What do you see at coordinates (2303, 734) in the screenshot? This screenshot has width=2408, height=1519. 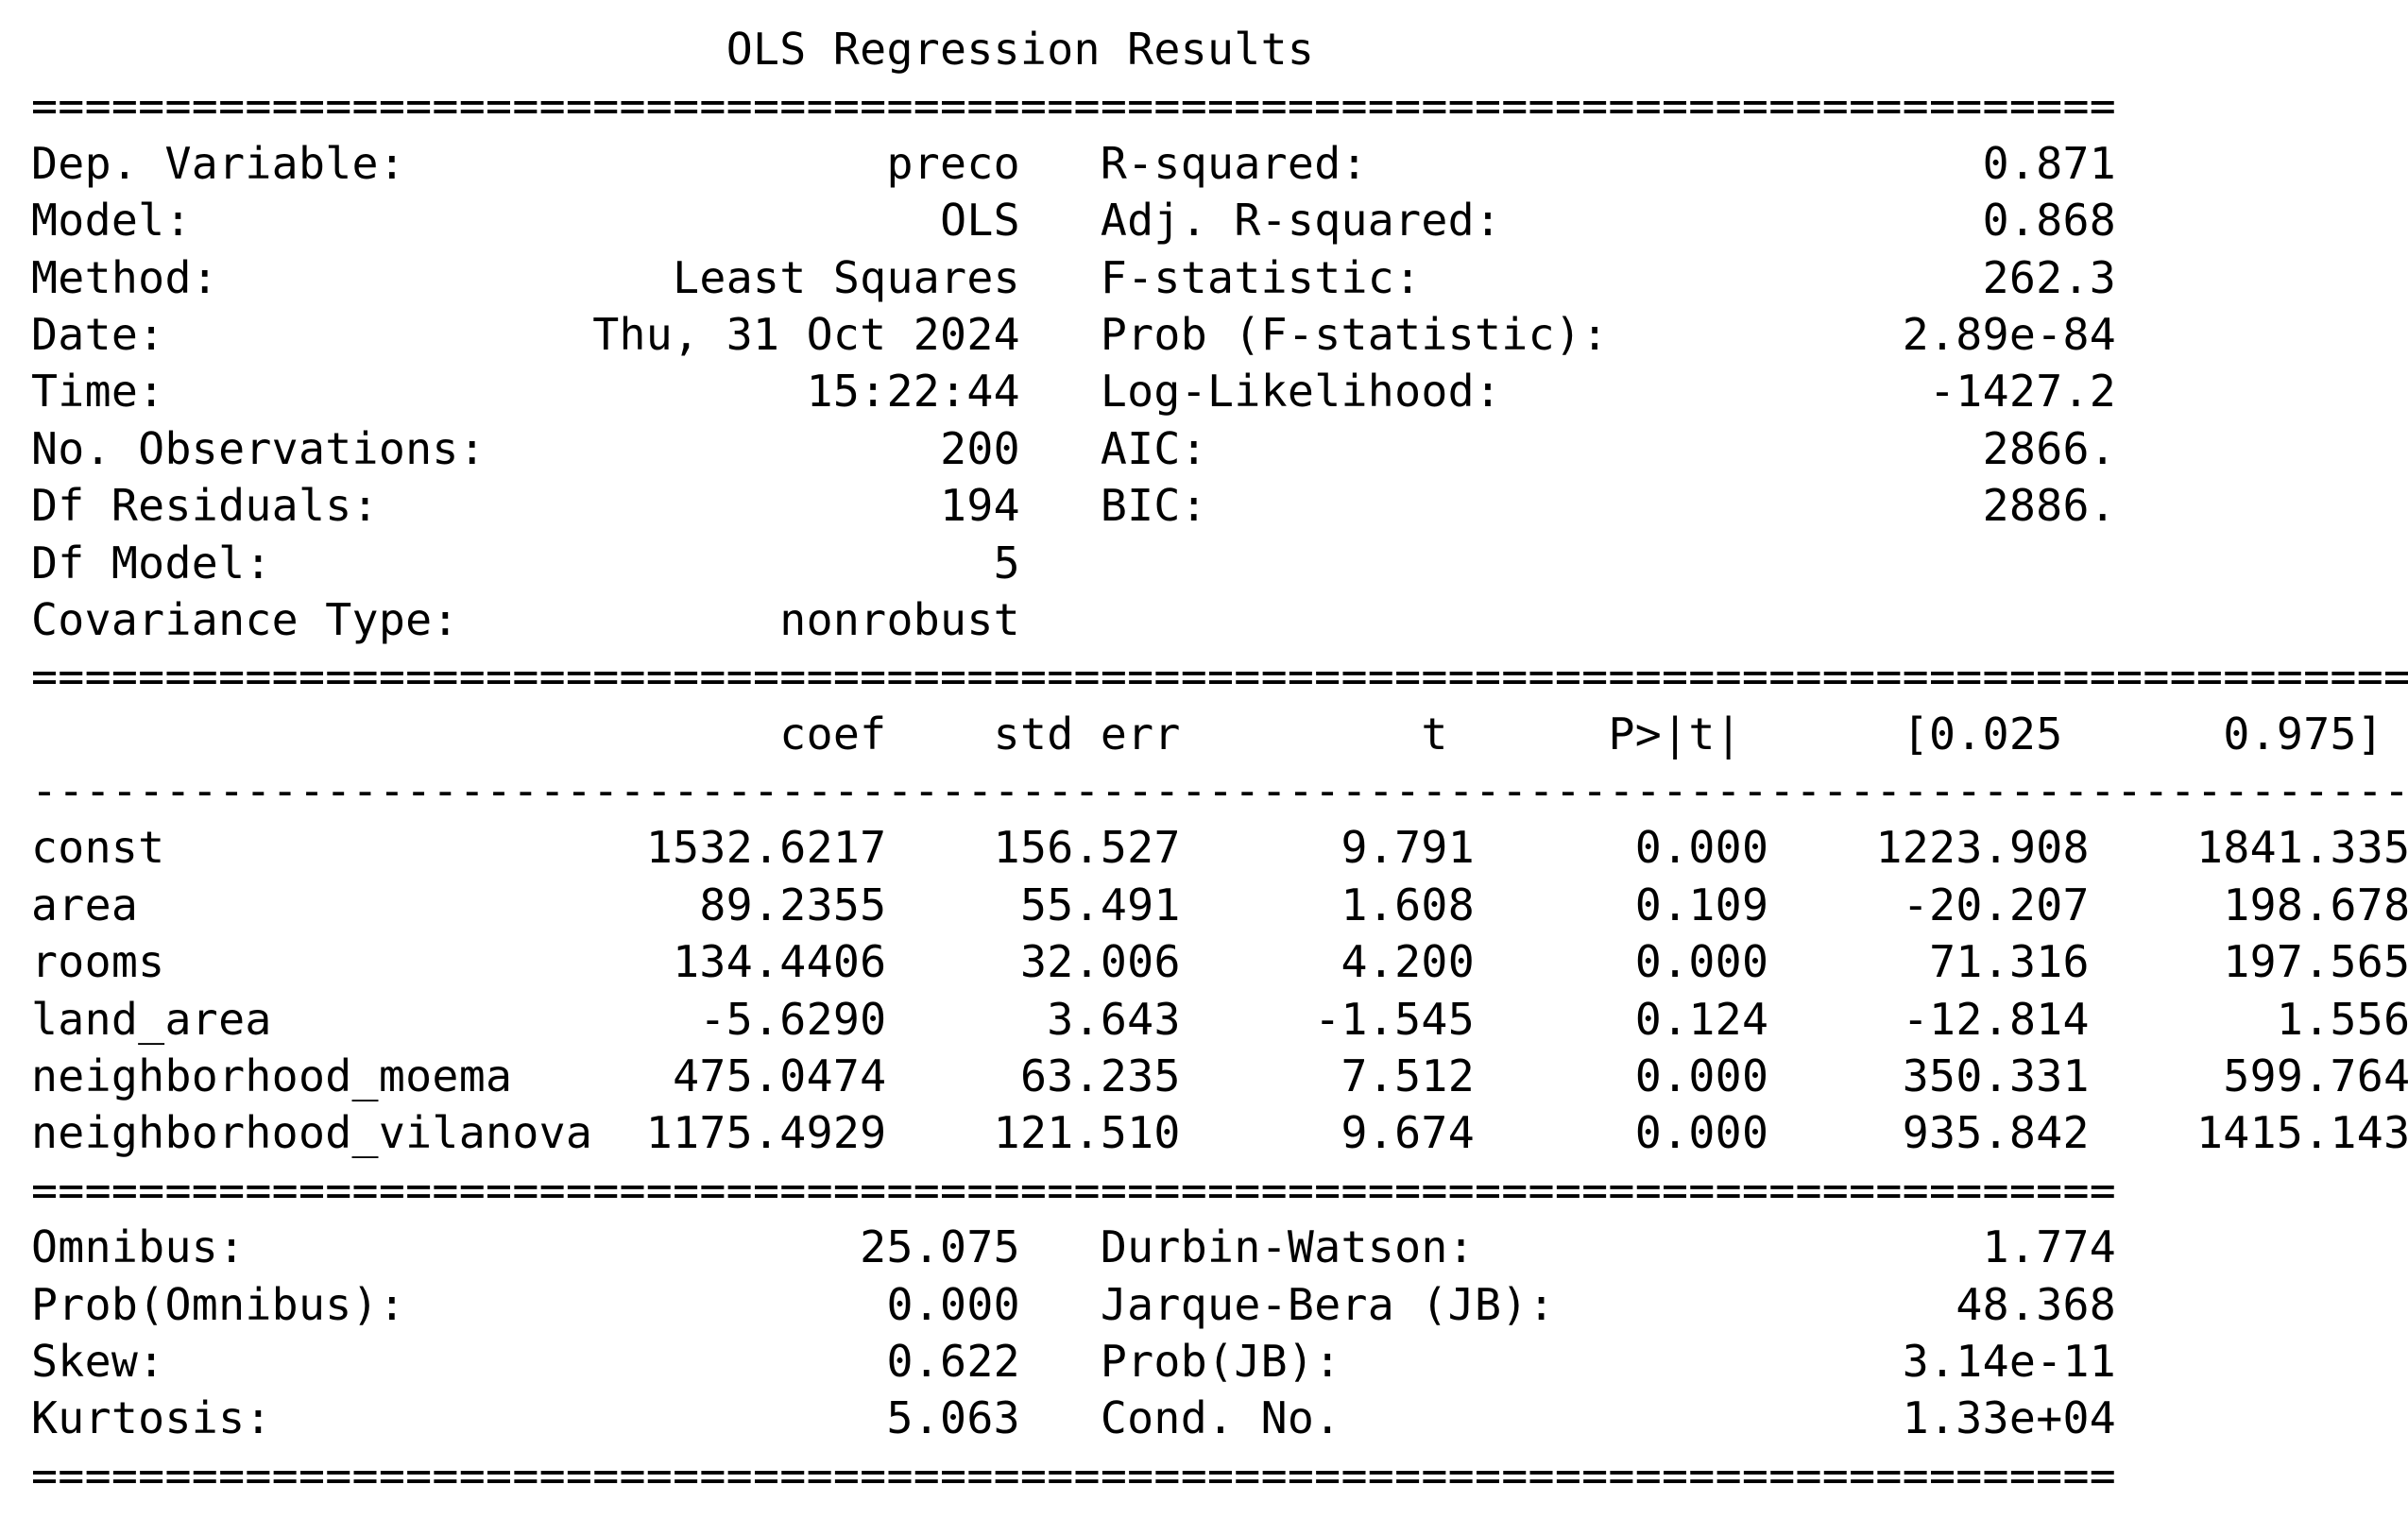 I see `coef-column-header: 0.975]` at bounding box center [2303, 734].